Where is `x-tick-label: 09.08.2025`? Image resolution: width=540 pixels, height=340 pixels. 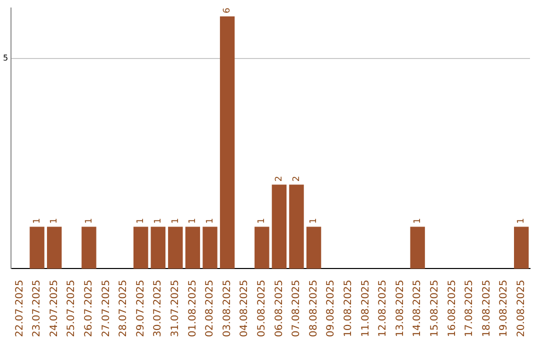 x-tick-label: 09.08.2025 is located at coordinates (331, 309).